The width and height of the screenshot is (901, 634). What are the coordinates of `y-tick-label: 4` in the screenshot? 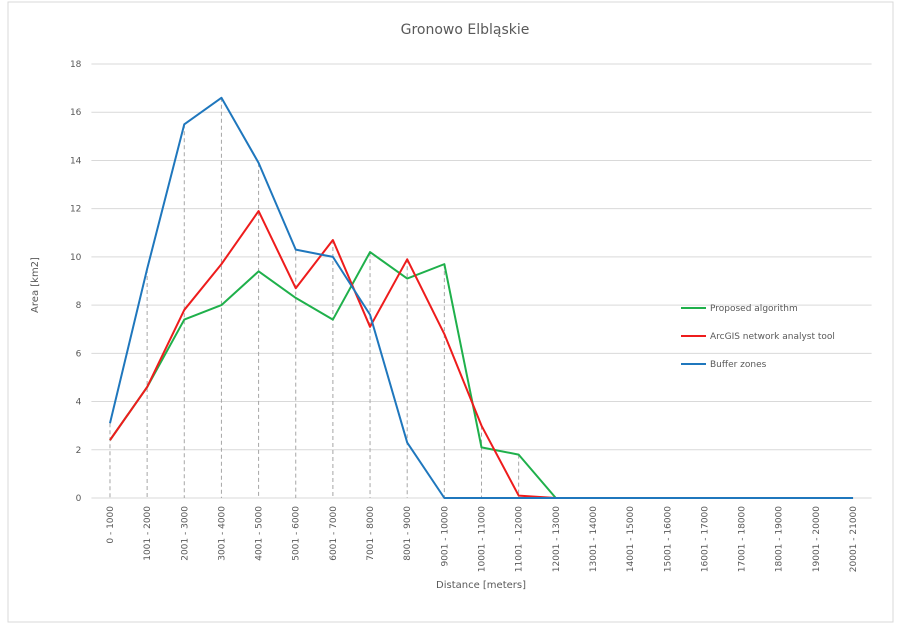 It's located at (79, 403).